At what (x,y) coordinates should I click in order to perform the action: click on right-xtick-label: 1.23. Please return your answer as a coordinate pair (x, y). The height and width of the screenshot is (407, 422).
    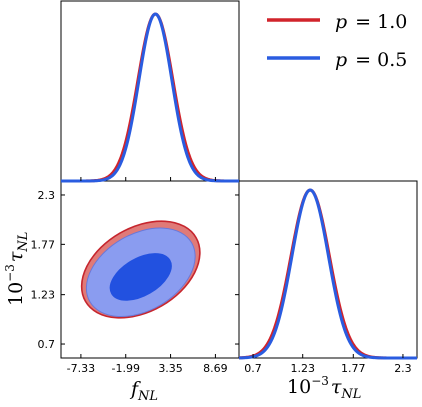
    Looking at the image, I should click on (302, 368).